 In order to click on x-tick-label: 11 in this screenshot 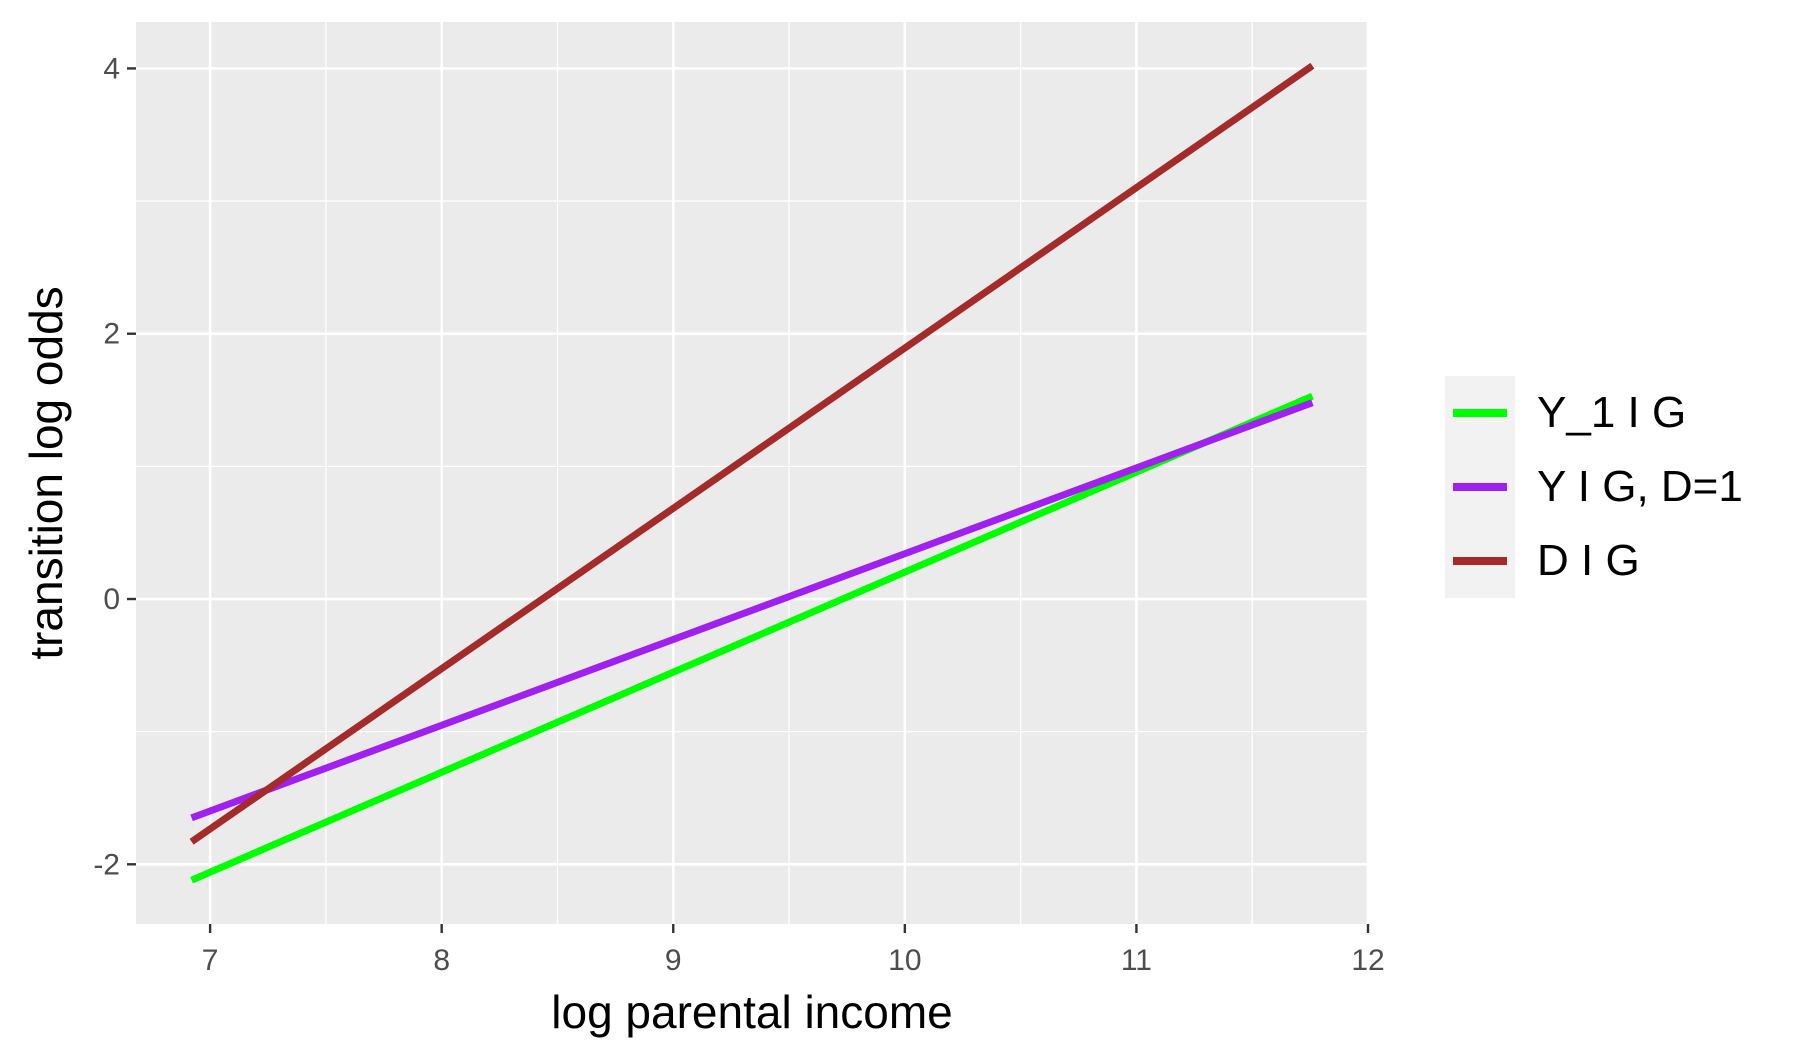, I will do `click(1136, 960)`.